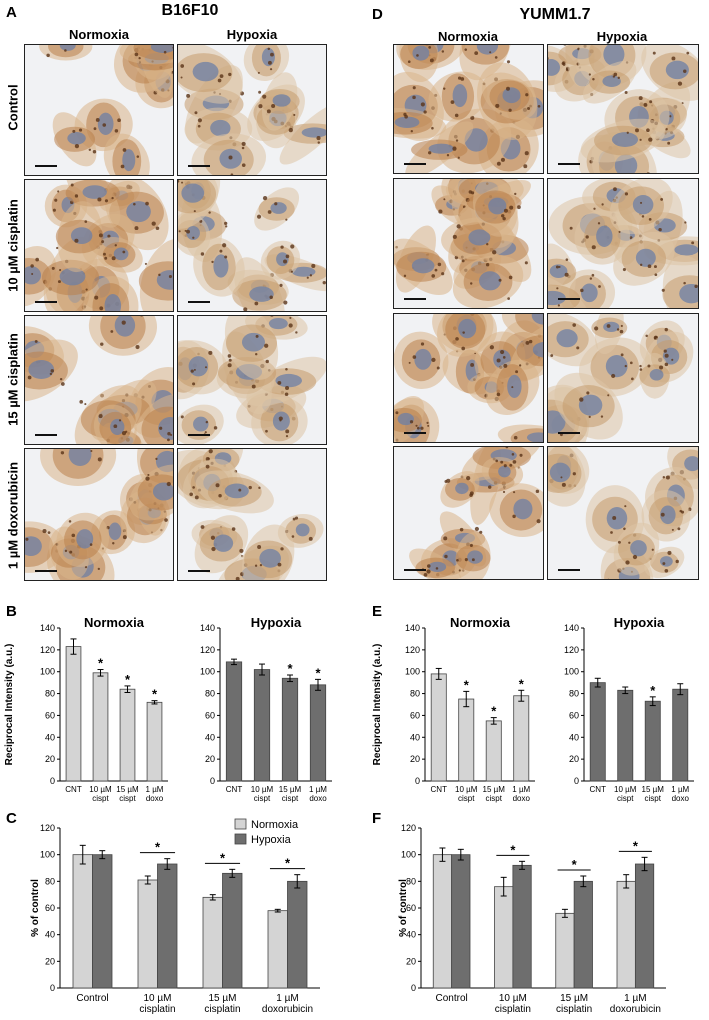 The height and width of the screenshot is (1020, 709). I want to click on micrograph-a-hypoxia-doxo, so click(252, 514).